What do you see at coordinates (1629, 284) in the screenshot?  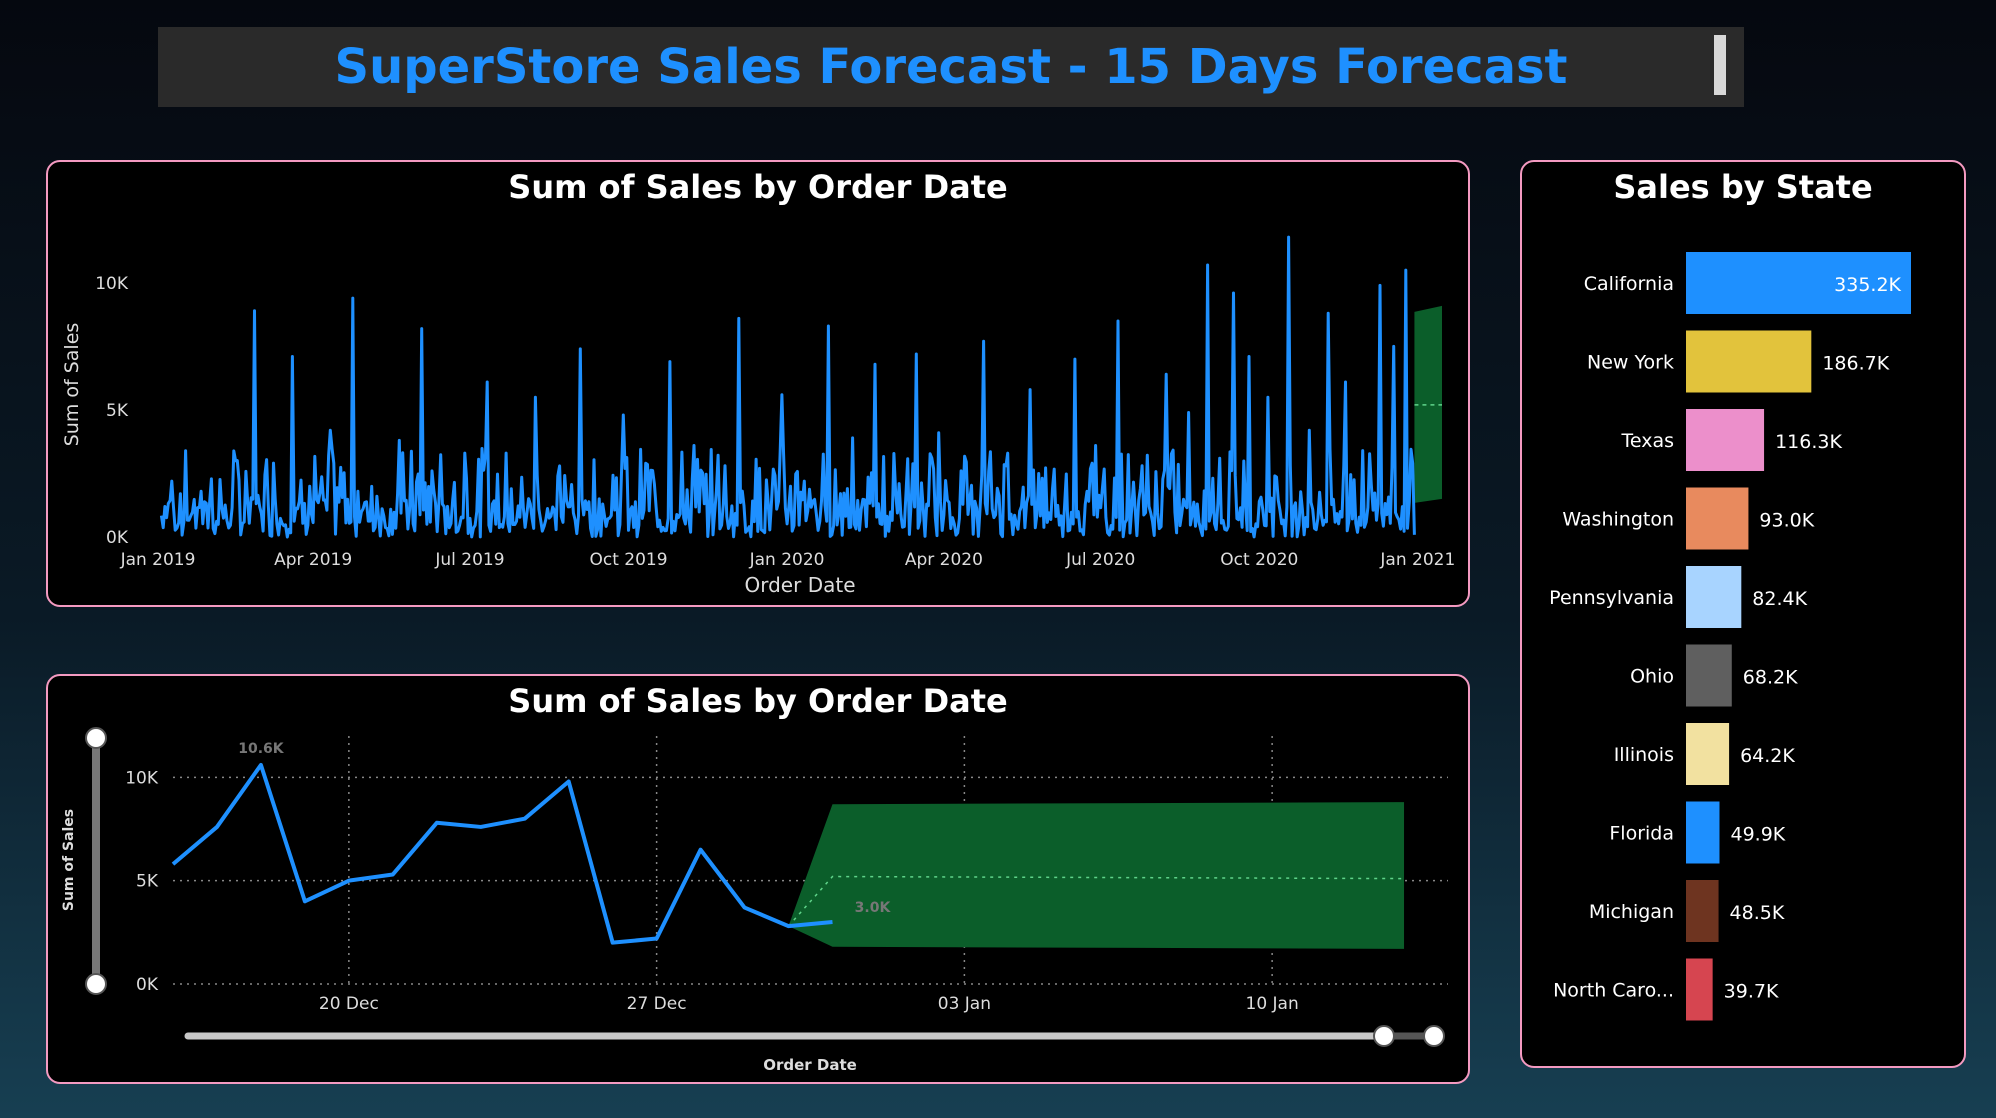 I see `category-label: California` at bounding box center [1629, 284].